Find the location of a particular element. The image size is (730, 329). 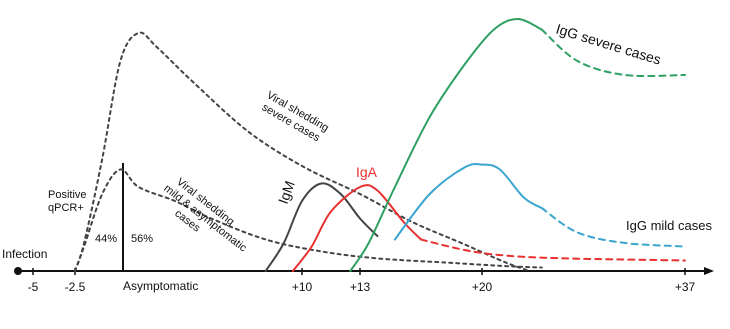

positive-qpcr-label-line1: Positive is located at coordinates (67, 195).